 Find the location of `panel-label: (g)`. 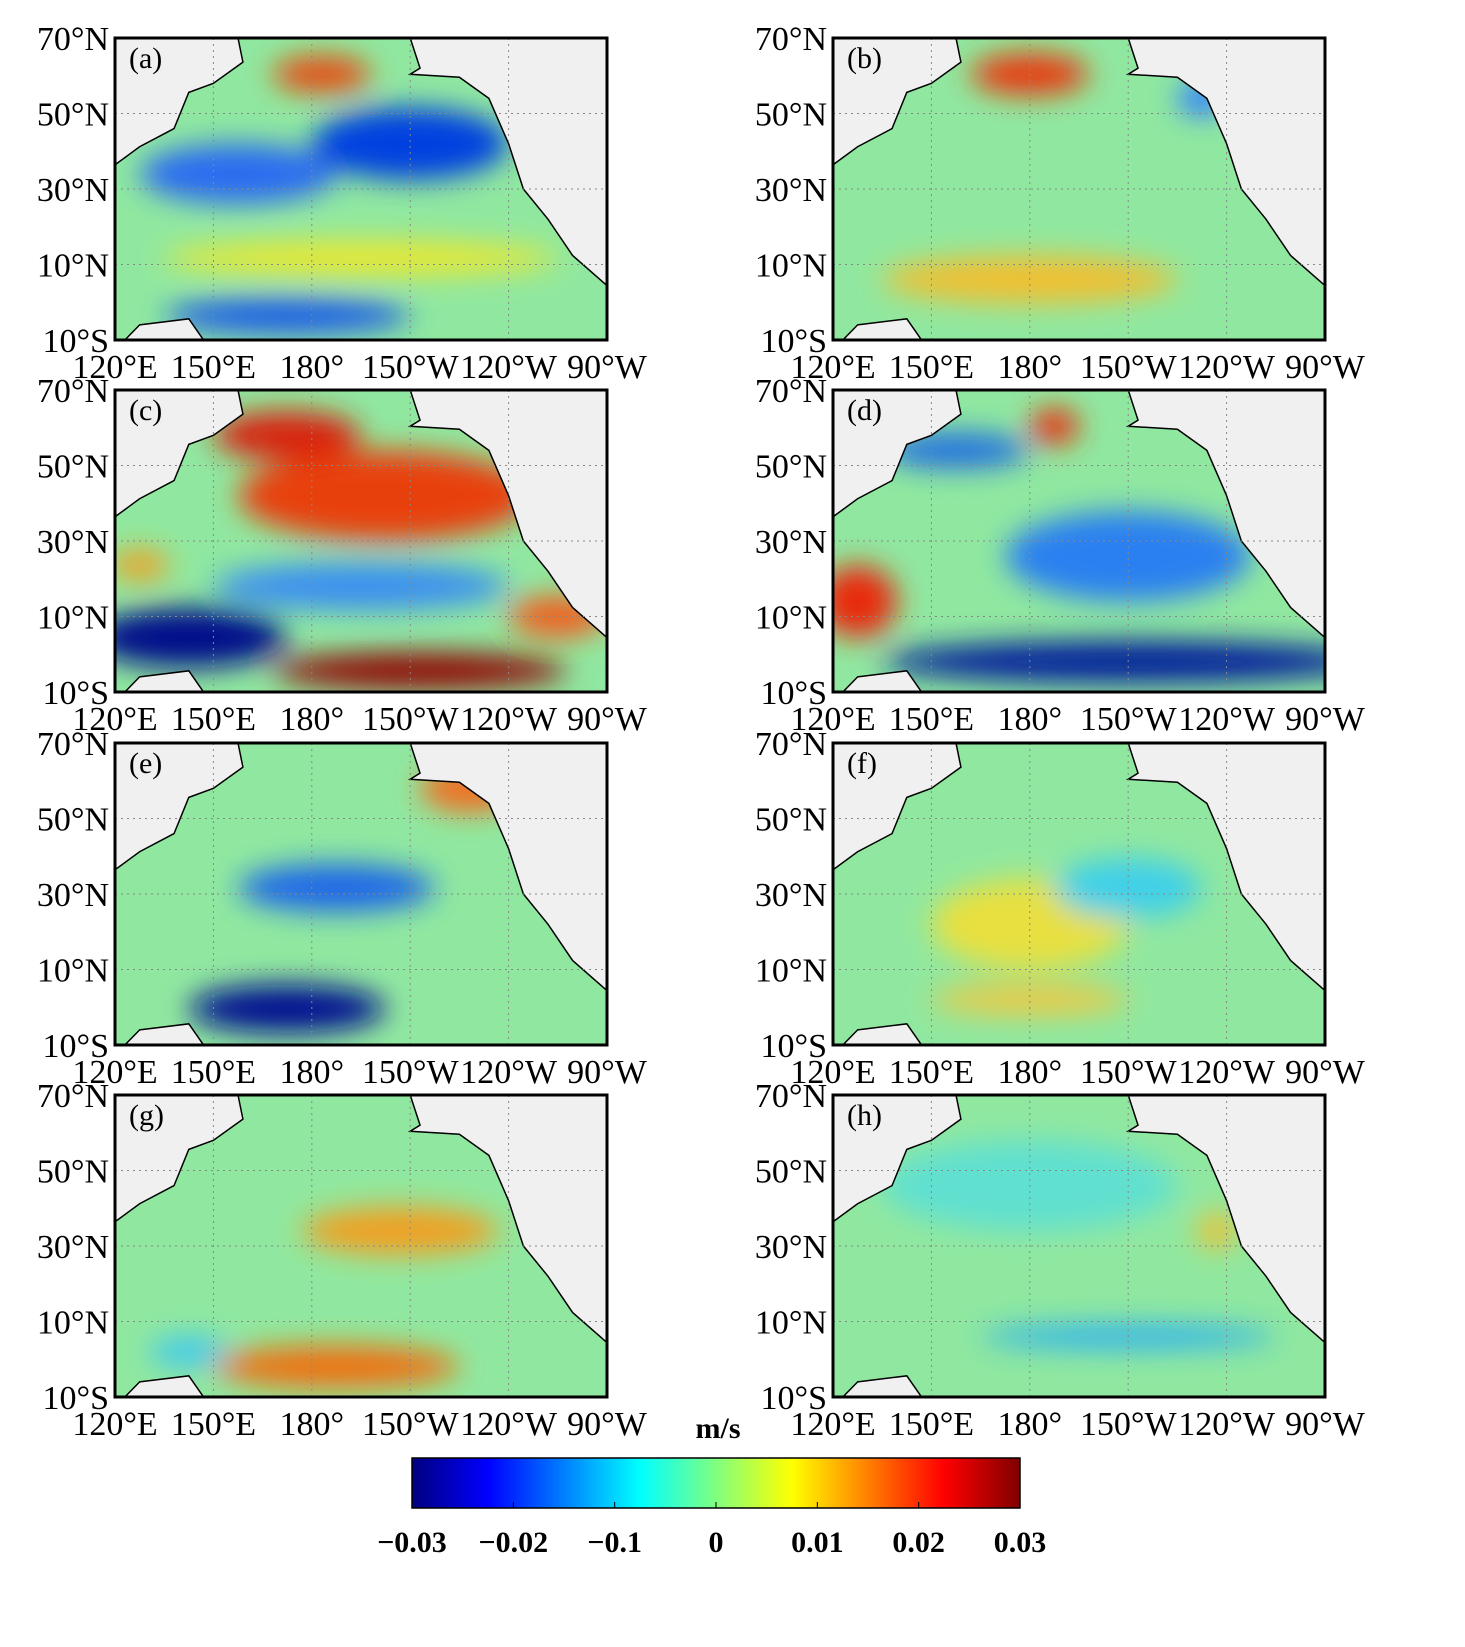

panel-label: (g) is located at coordinates (146, 1115).